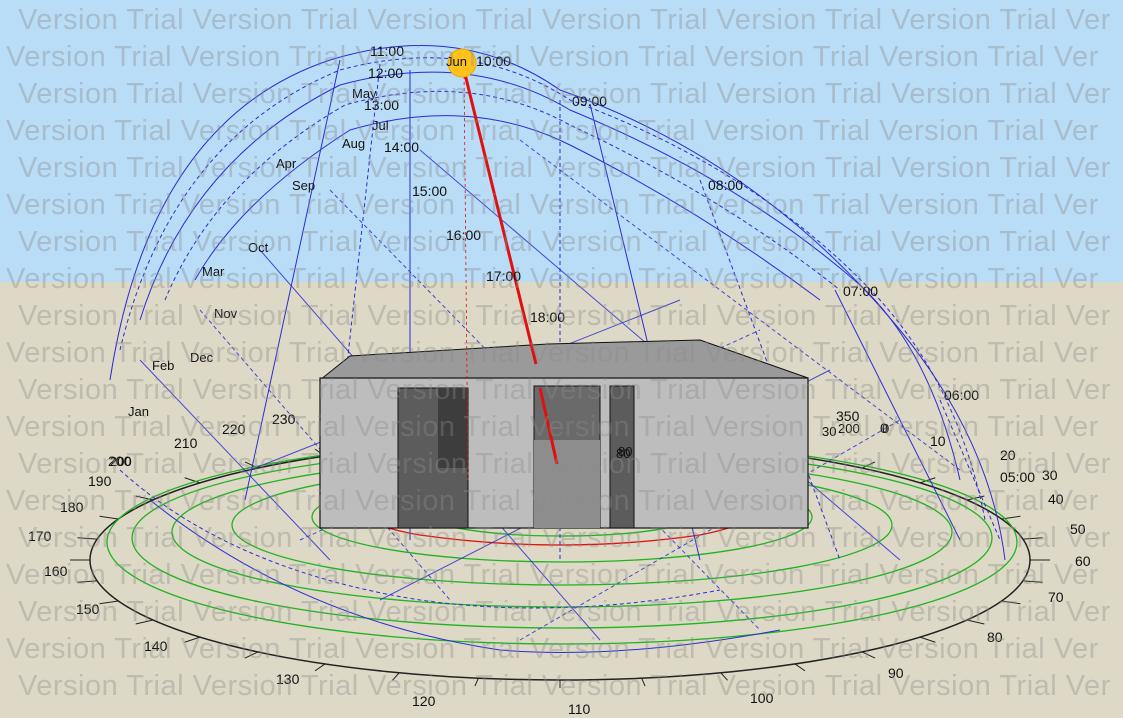  What do you see at coordinates (303, 185) in the screenshot?
I see `month-label: Sep` at bounding box center [303, 185].